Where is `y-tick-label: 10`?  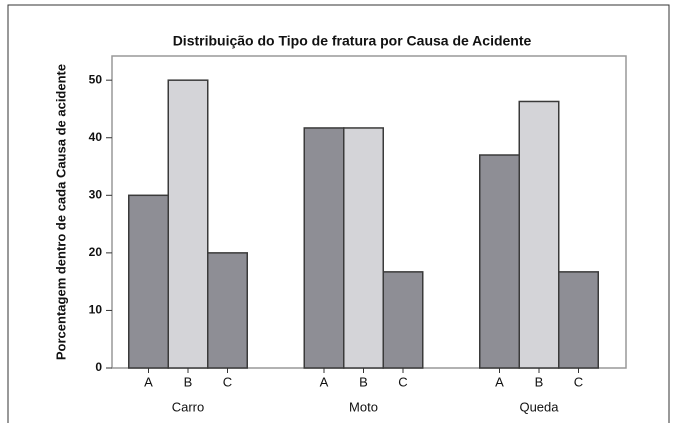 y-tick-label: 10 is located at coordinates (96, 310).